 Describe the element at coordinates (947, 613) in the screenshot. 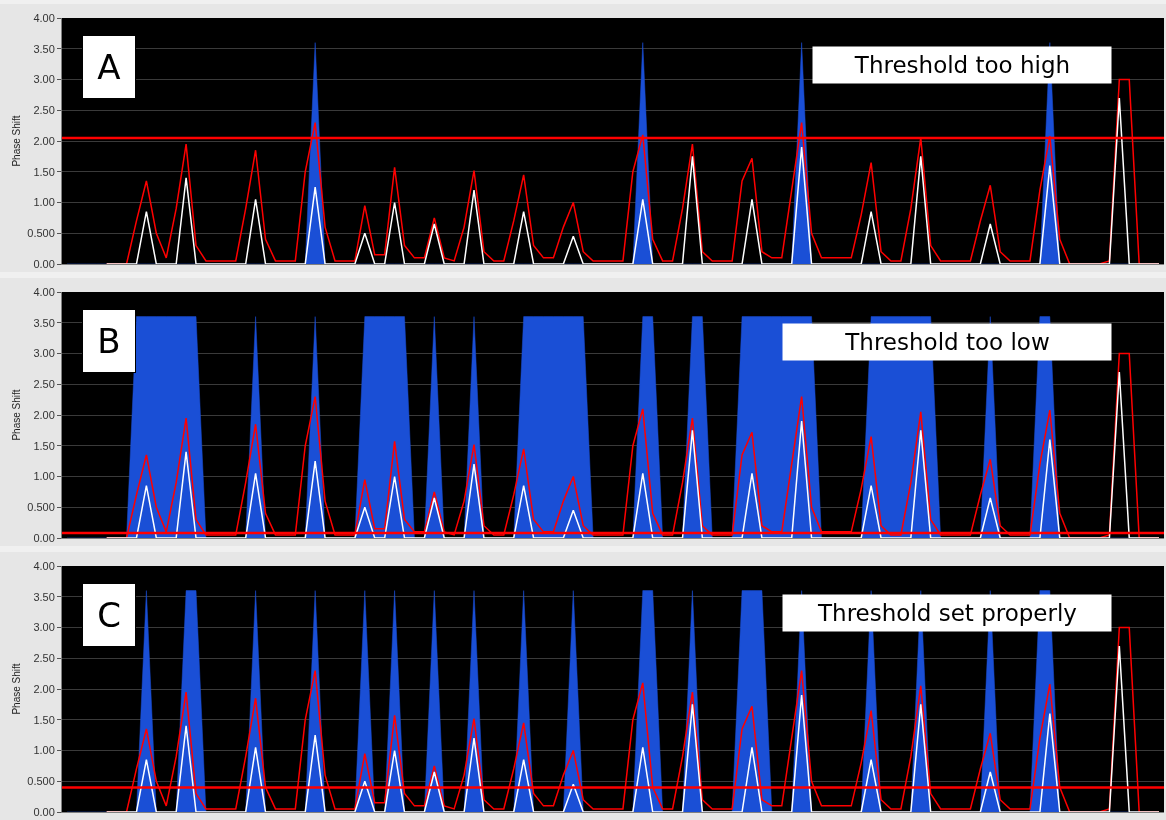

I see `annotation: Threshold set properly` at that location.